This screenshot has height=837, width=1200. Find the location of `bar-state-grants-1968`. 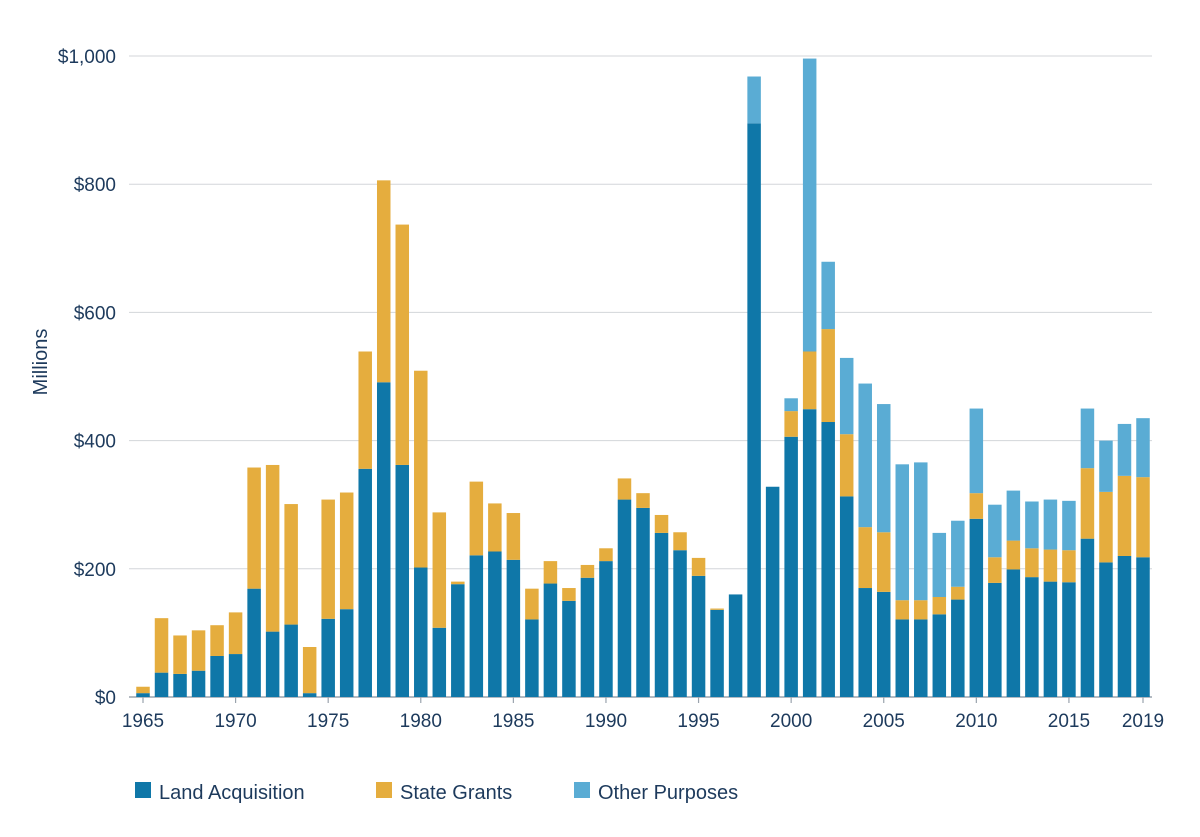

bar-state-grants-1968 is located at coordinates (198, 650).